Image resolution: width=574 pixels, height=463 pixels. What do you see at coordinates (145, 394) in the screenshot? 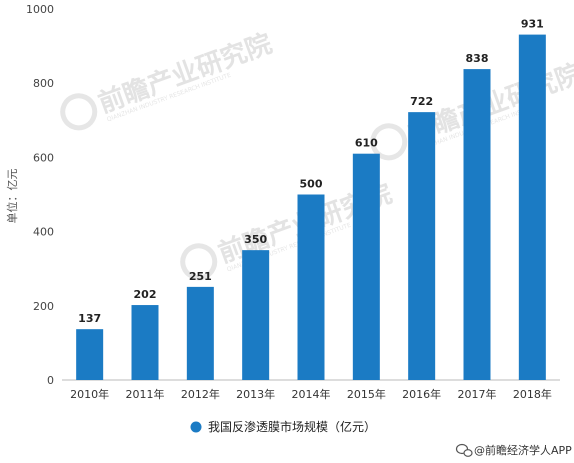
I see `x-tick-label: 2011年` at bounding box center [145, 394].